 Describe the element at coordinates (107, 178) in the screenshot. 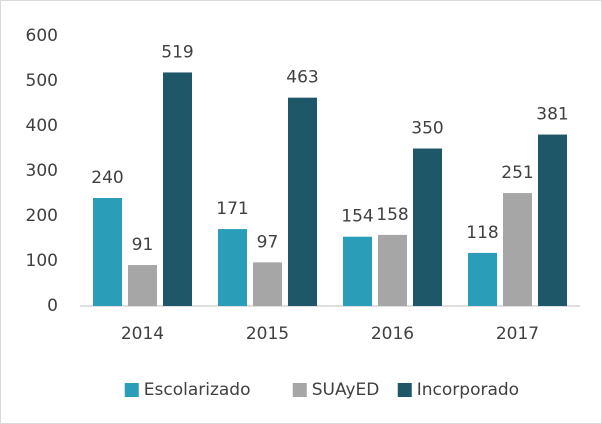

I see `value-label: 240` at that location.